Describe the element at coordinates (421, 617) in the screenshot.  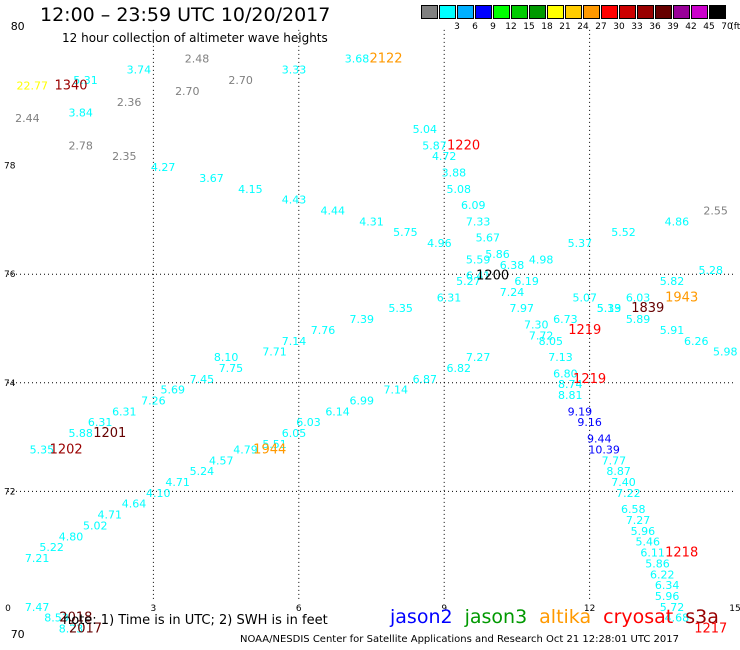
I see `satellite-name: jason2` at that location.